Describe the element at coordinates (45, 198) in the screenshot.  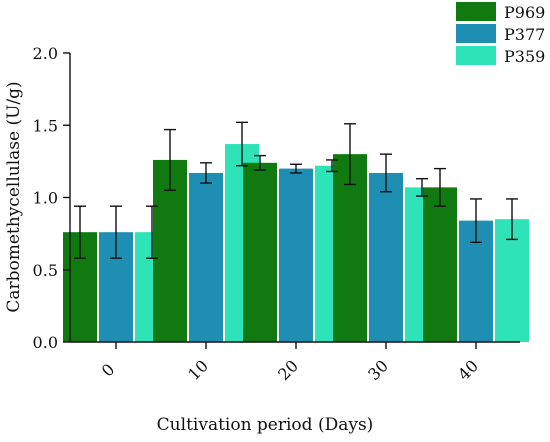
I see `y-tick-label-1.0: 1.0` at that location.